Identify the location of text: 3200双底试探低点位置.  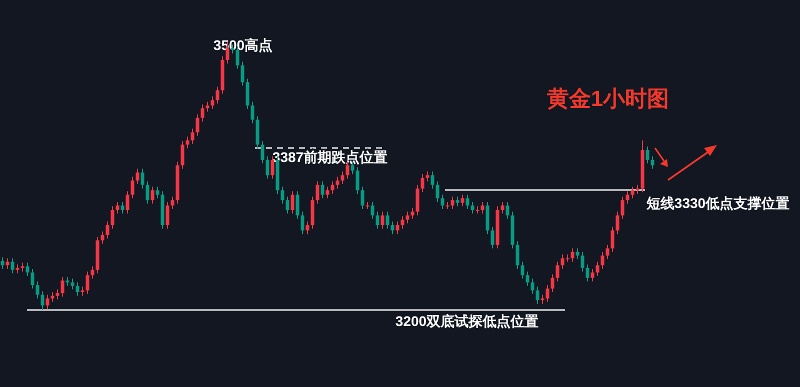
(467, 321).